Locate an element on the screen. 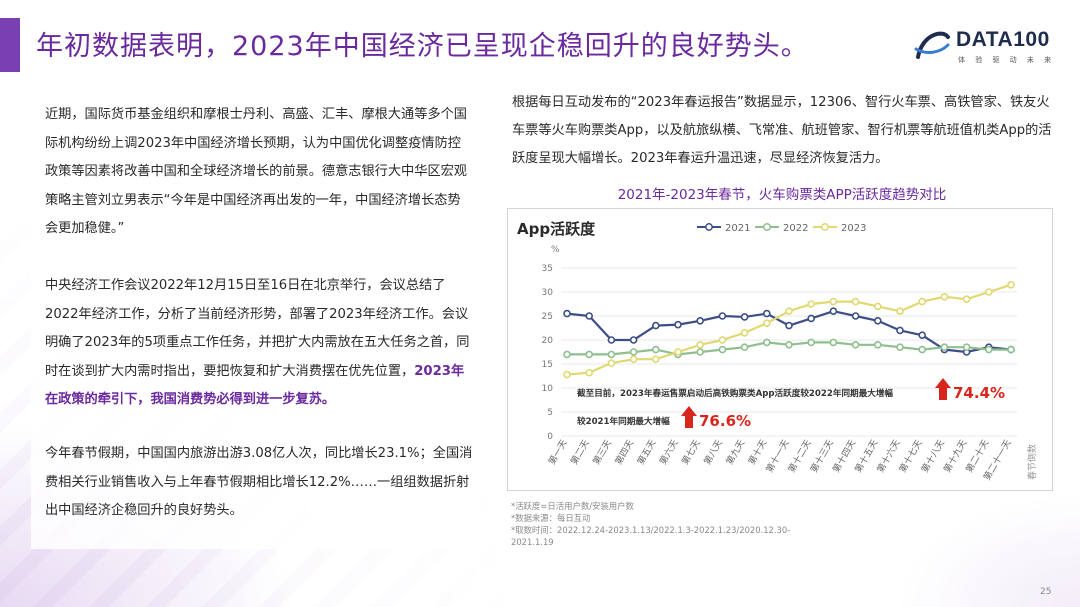 This screenshot has height=607, width=1080. x-tick-label-2: 第二天 is located at coordinates (580, 452).